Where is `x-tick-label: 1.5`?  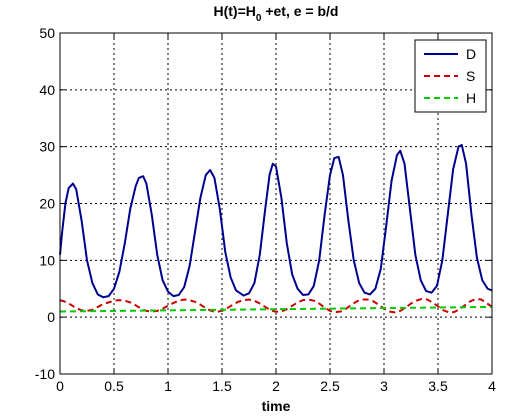
x-tick-label: 1.5 is located at coordinates (222, 386).